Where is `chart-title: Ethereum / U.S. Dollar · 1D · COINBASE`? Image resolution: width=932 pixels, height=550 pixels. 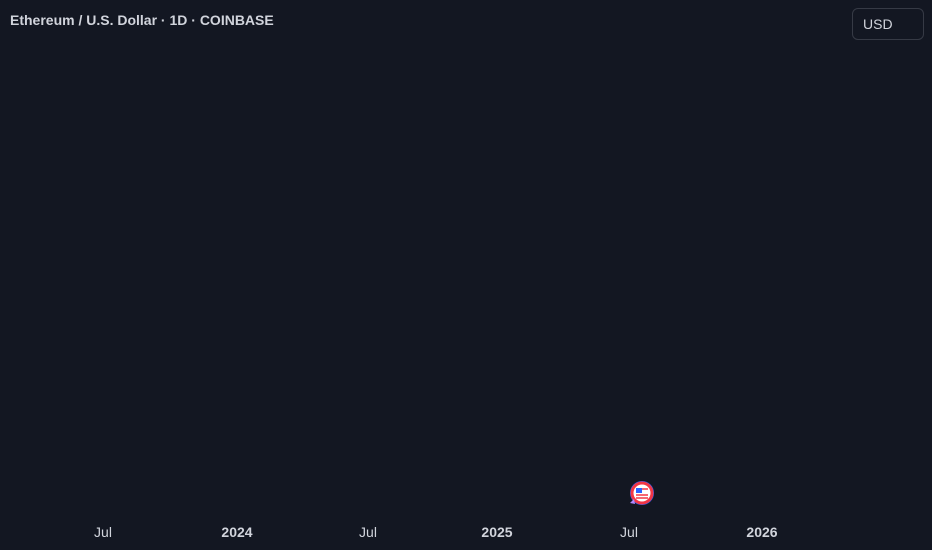 chart-title: Ethereum / U.S. Dollar · 1D · COINBASE is located at coordinates (142, 20).